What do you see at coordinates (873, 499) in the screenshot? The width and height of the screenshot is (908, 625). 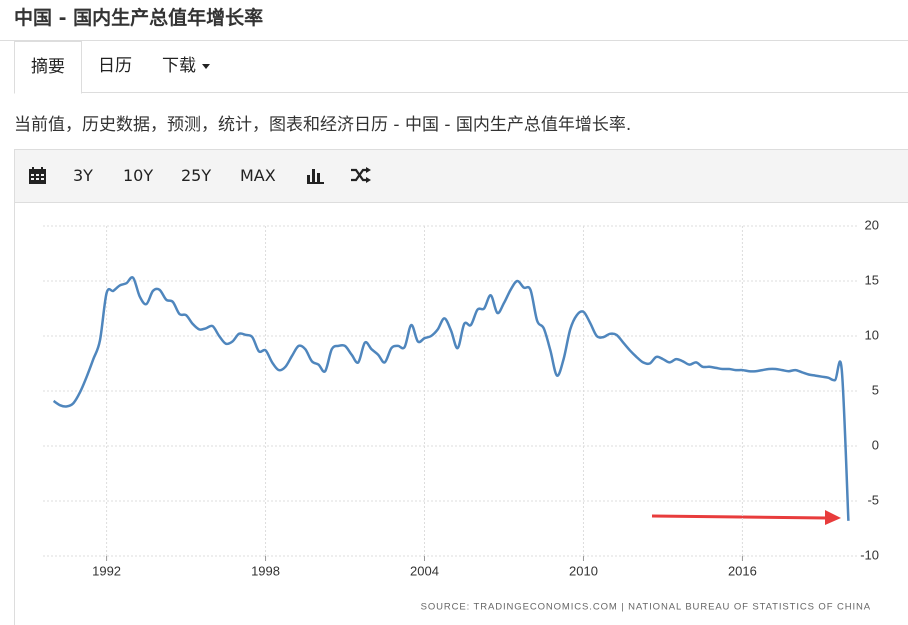 I see `y-tick-label: -5` at bounding box center [873, 499].